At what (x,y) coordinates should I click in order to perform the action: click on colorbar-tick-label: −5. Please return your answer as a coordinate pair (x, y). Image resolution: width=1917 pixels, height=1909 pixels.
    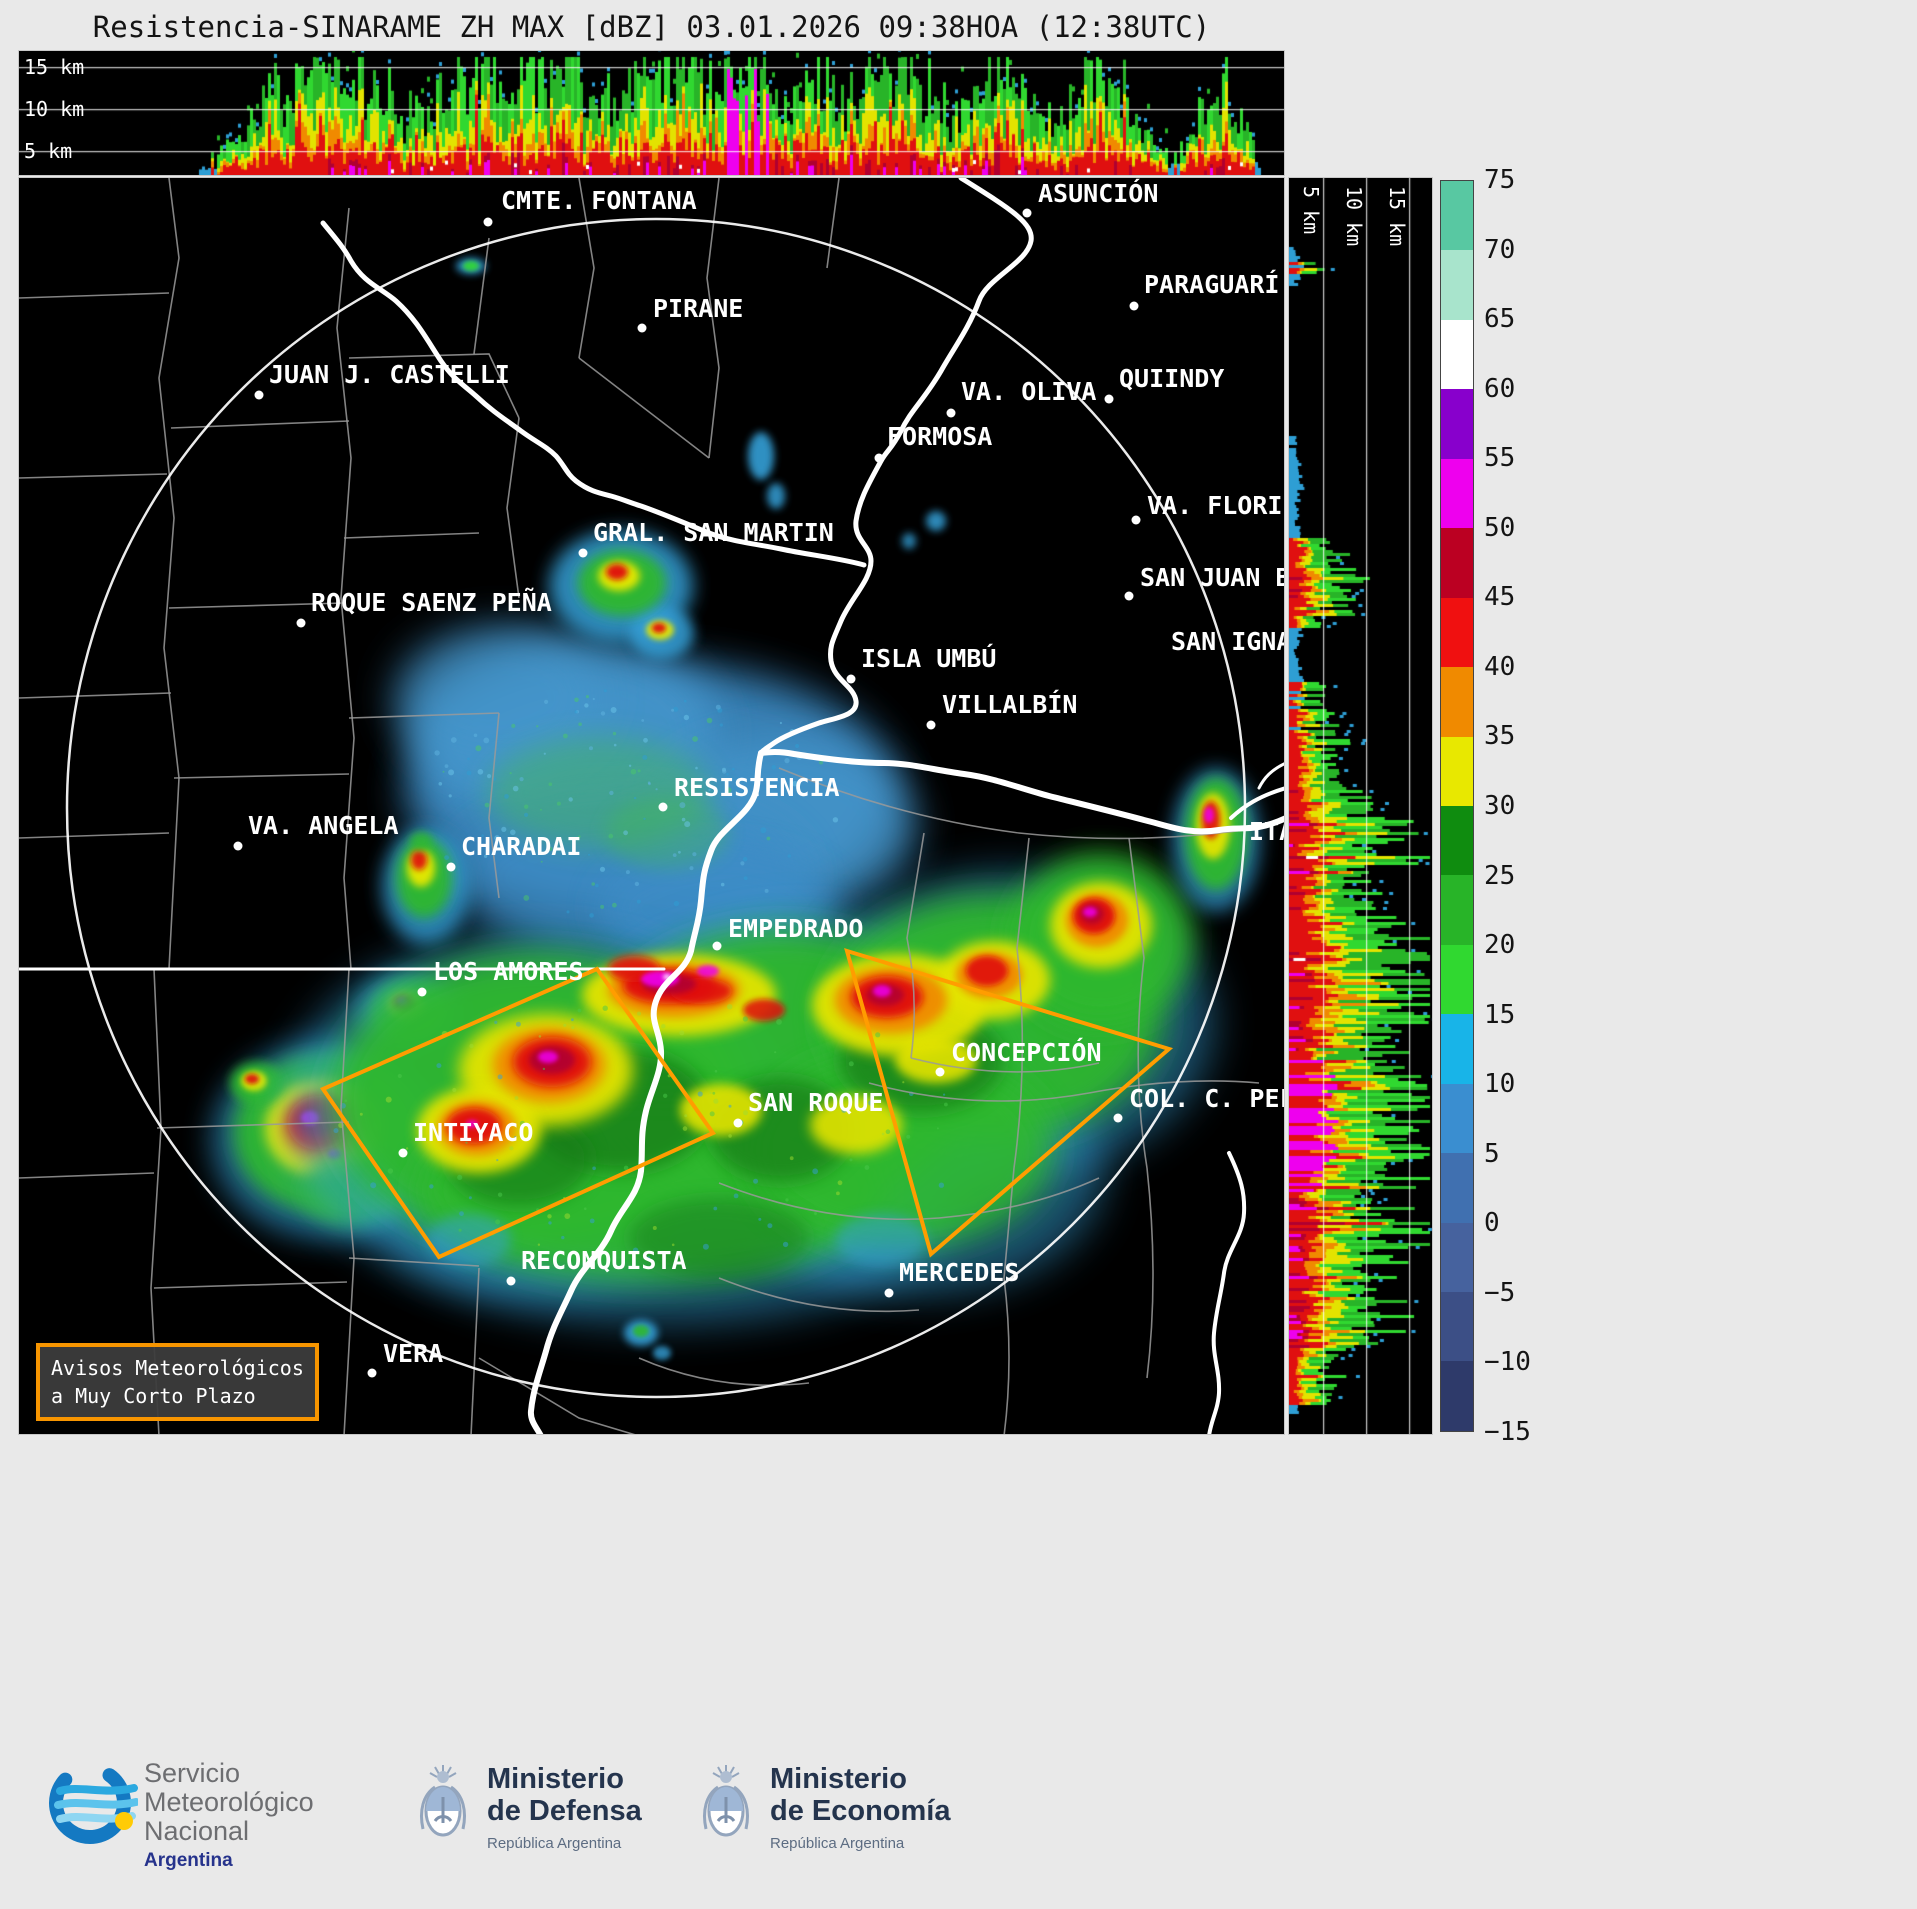
    Looking at the image, I should click on (1500, 1292).